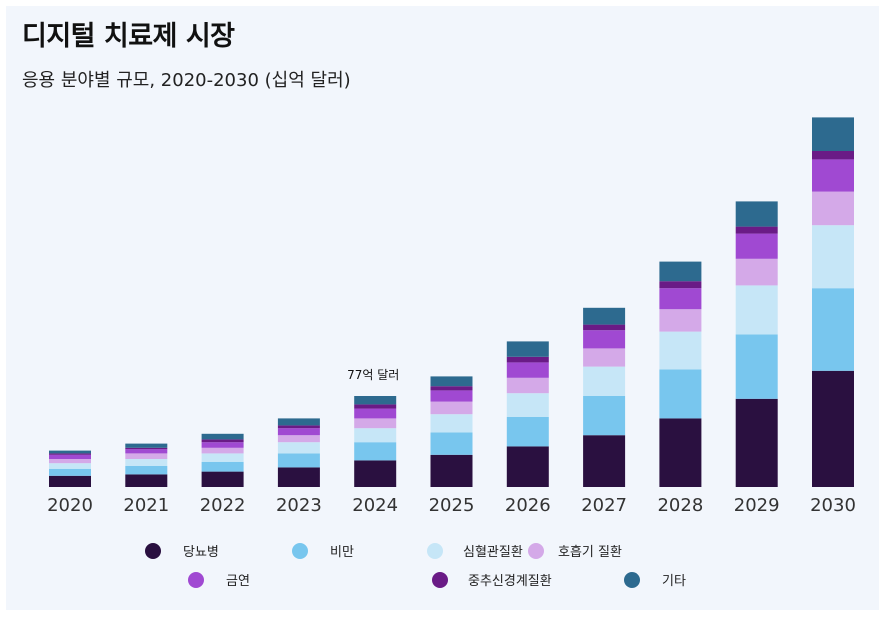  What do you see at coordinates (604, 505) in the screenshot?
I see `x-tick-label-2027: 2027` at bounding box center [604, 505].